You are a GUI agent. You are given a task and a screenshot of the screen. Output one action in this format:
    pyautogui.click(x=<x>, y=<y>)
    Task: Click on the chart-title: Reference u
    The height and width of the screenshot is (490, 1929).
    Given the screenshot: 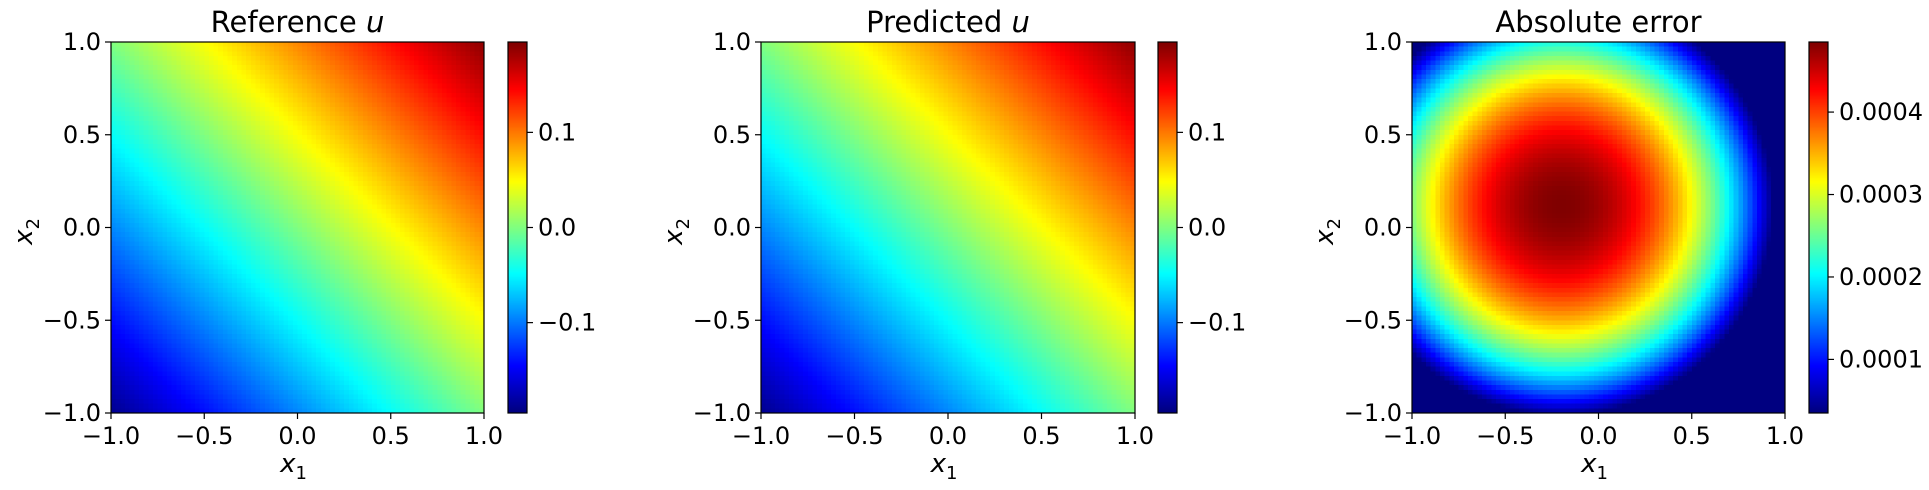 What is the action you would take?
    pyautogui.click(x=298, y=22)
    